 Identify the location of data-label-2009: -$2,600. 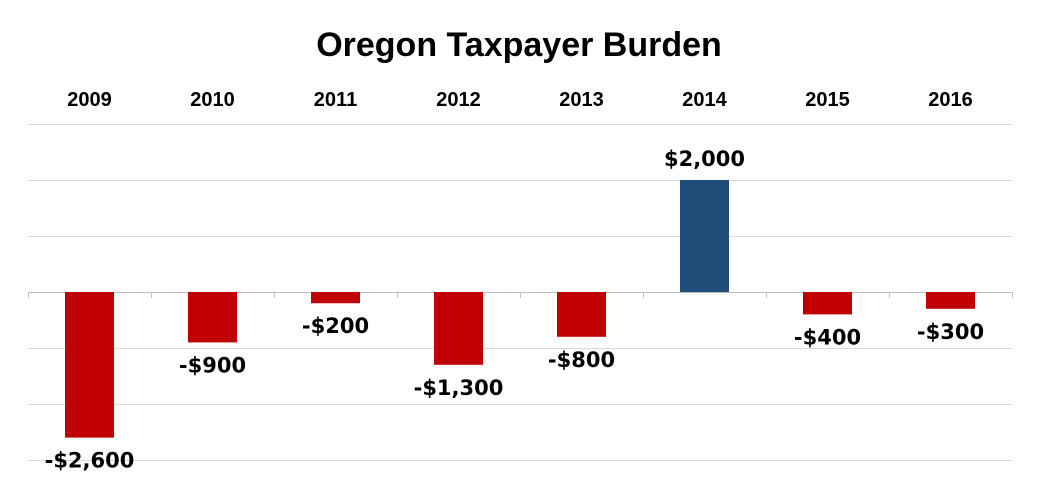
(90, 461).